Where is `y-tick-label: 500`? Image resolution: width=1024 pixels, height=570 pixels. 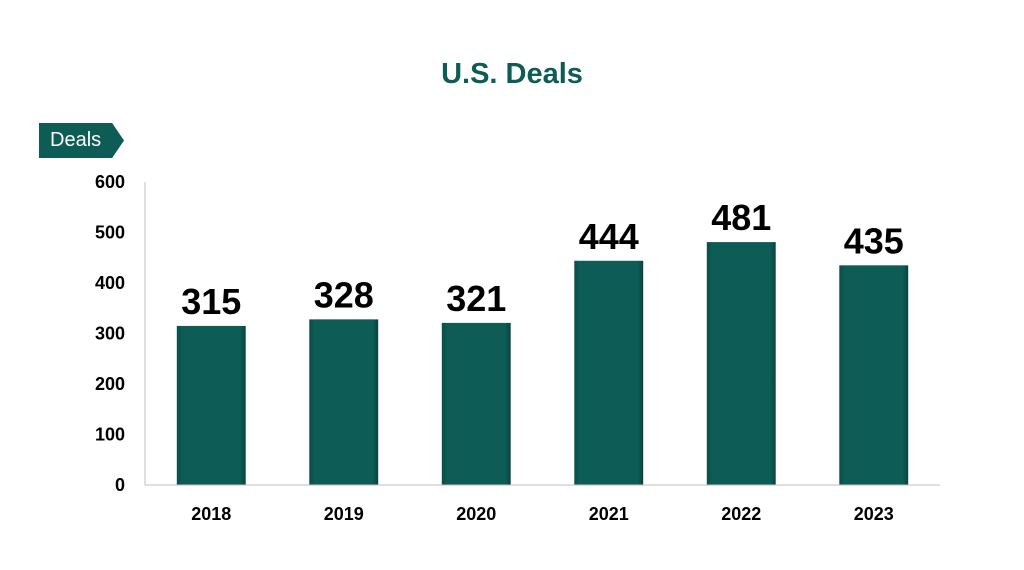
y-tick-label: 500 is located at coordinates (110, 233).